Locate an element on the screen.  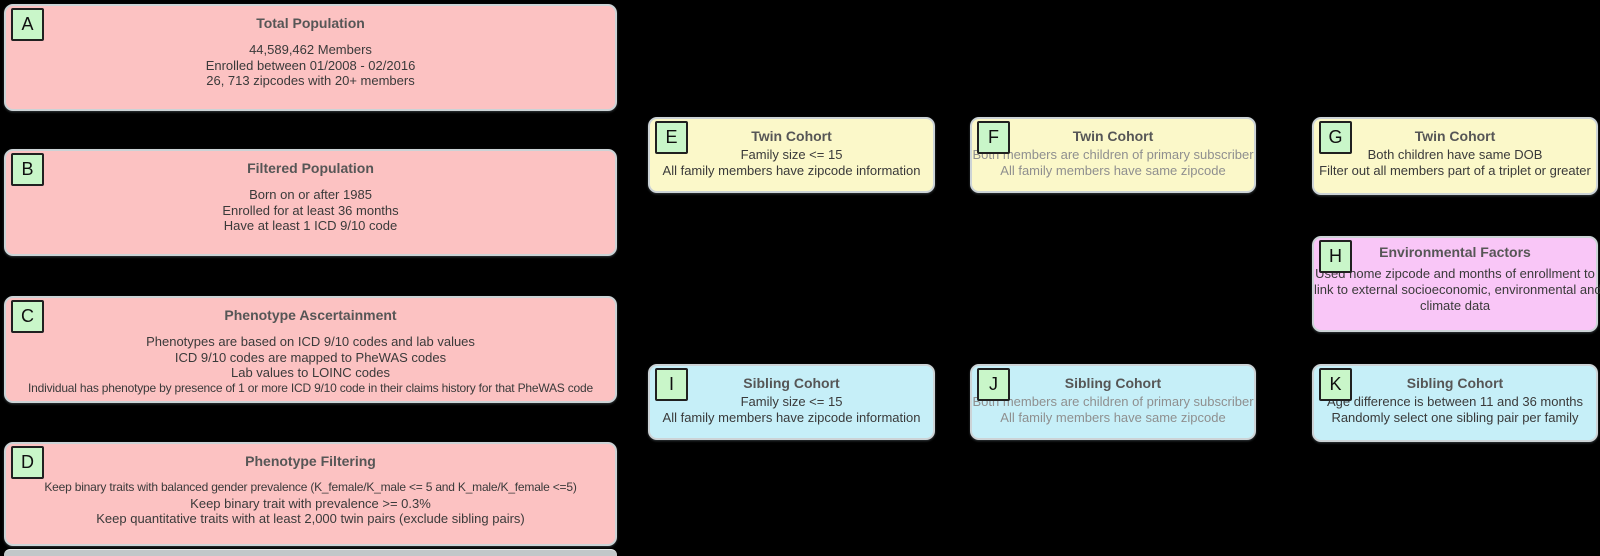
partial-box-top-edge is located at coordinates (310, 552).